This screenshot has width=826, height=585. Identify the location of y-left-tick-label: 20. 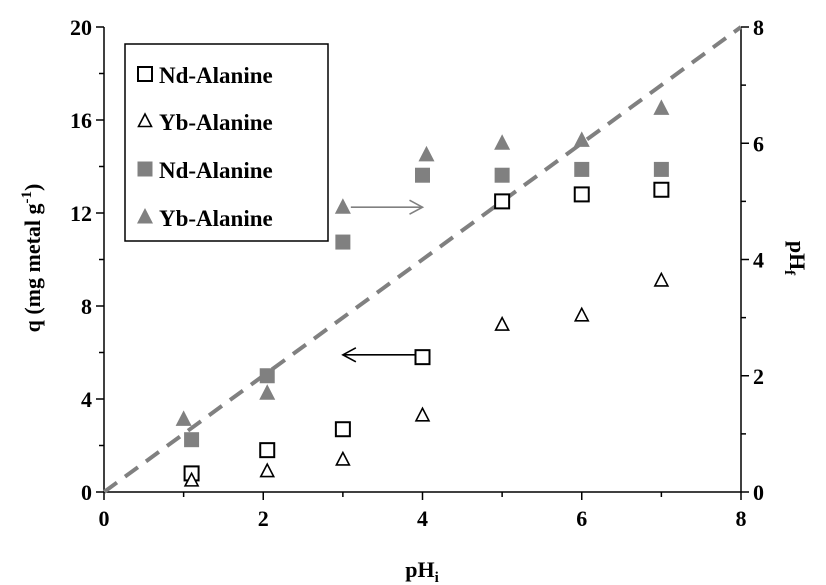
(81, 27).